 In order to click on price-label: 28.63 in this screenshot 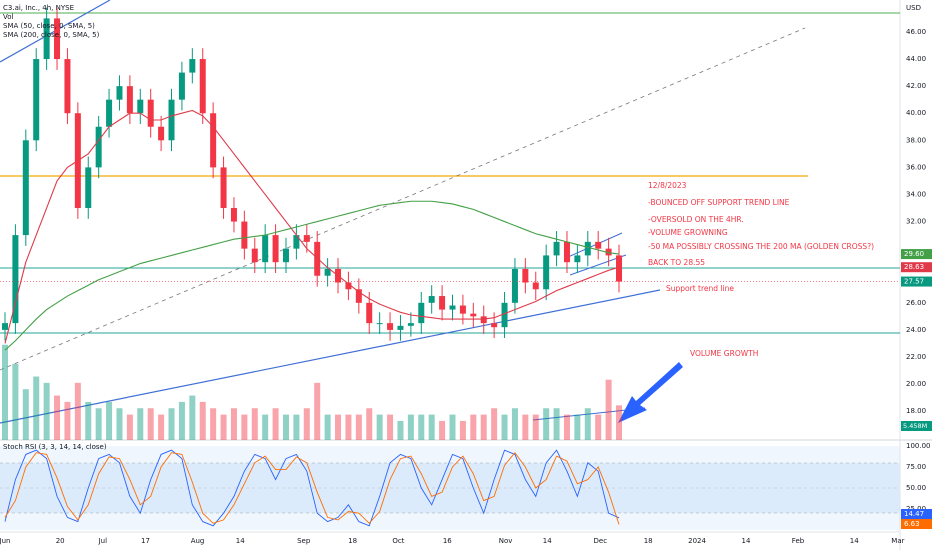, I will do `click(914, 267)`.